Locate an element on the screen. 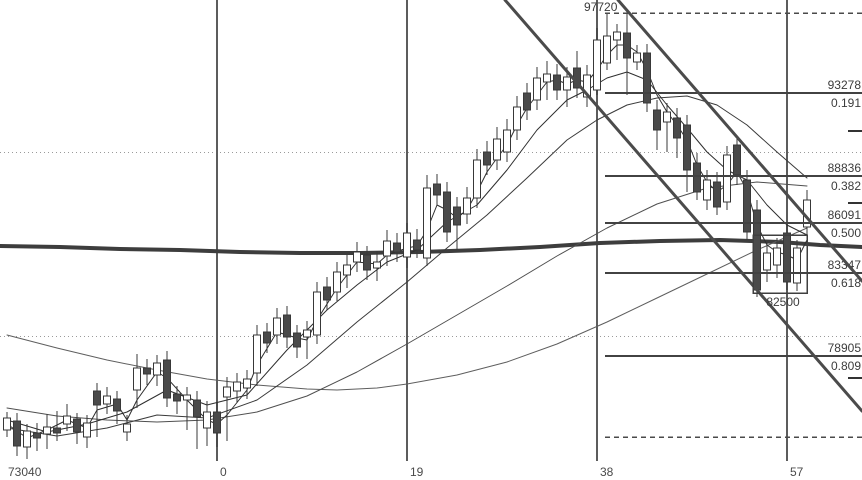 This screenshot has height=480, width=862. fib-ratio-label: 0.500 is located at coordinates (846, 233).